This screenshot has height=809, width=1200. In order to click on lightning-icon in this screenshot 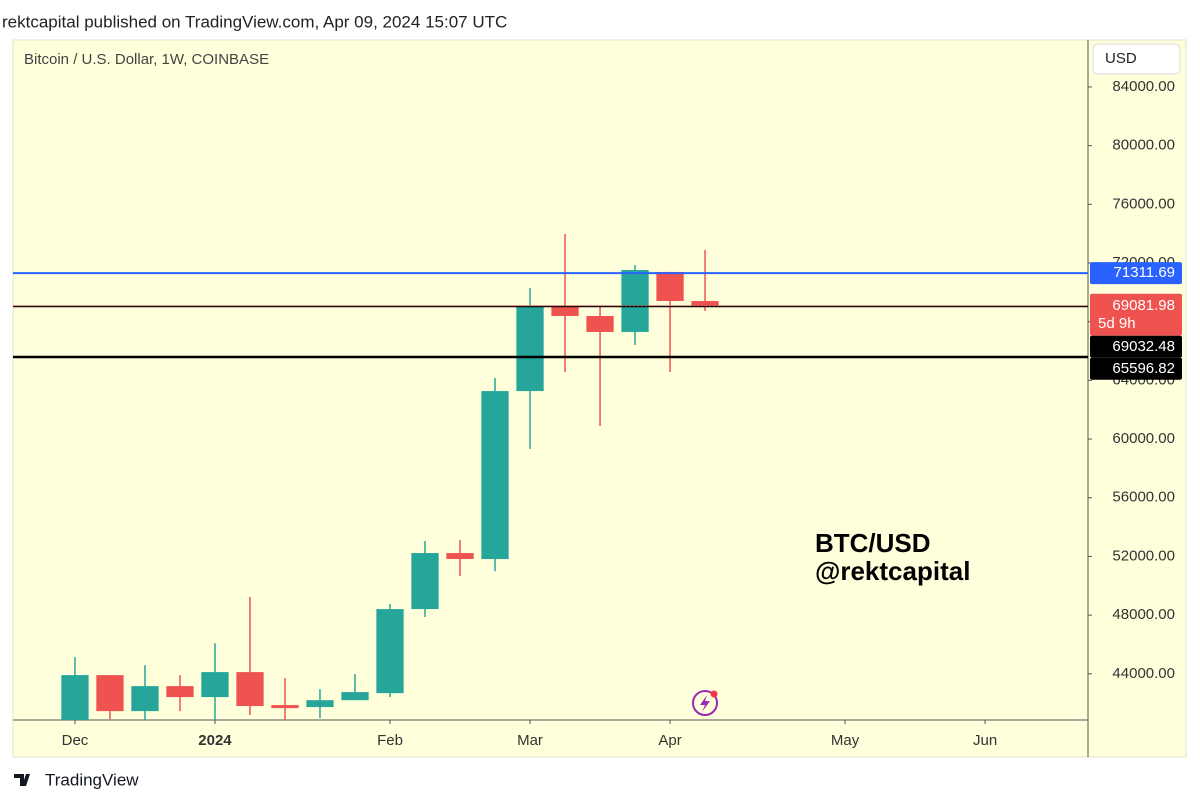, I will do `click(705, 703)`.